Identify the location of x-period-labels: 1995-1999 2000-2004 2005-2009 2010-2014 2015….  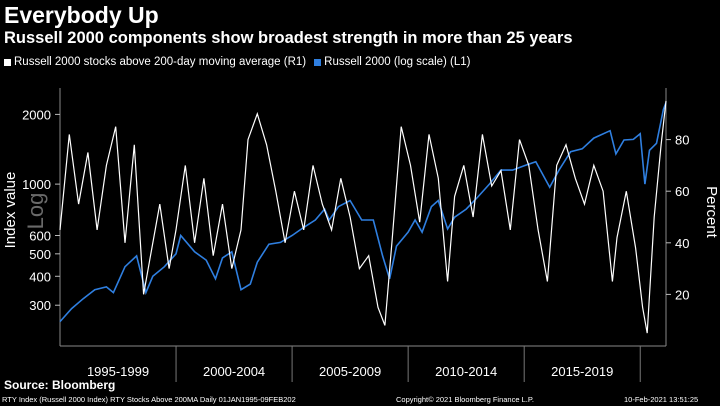
(364, 364).